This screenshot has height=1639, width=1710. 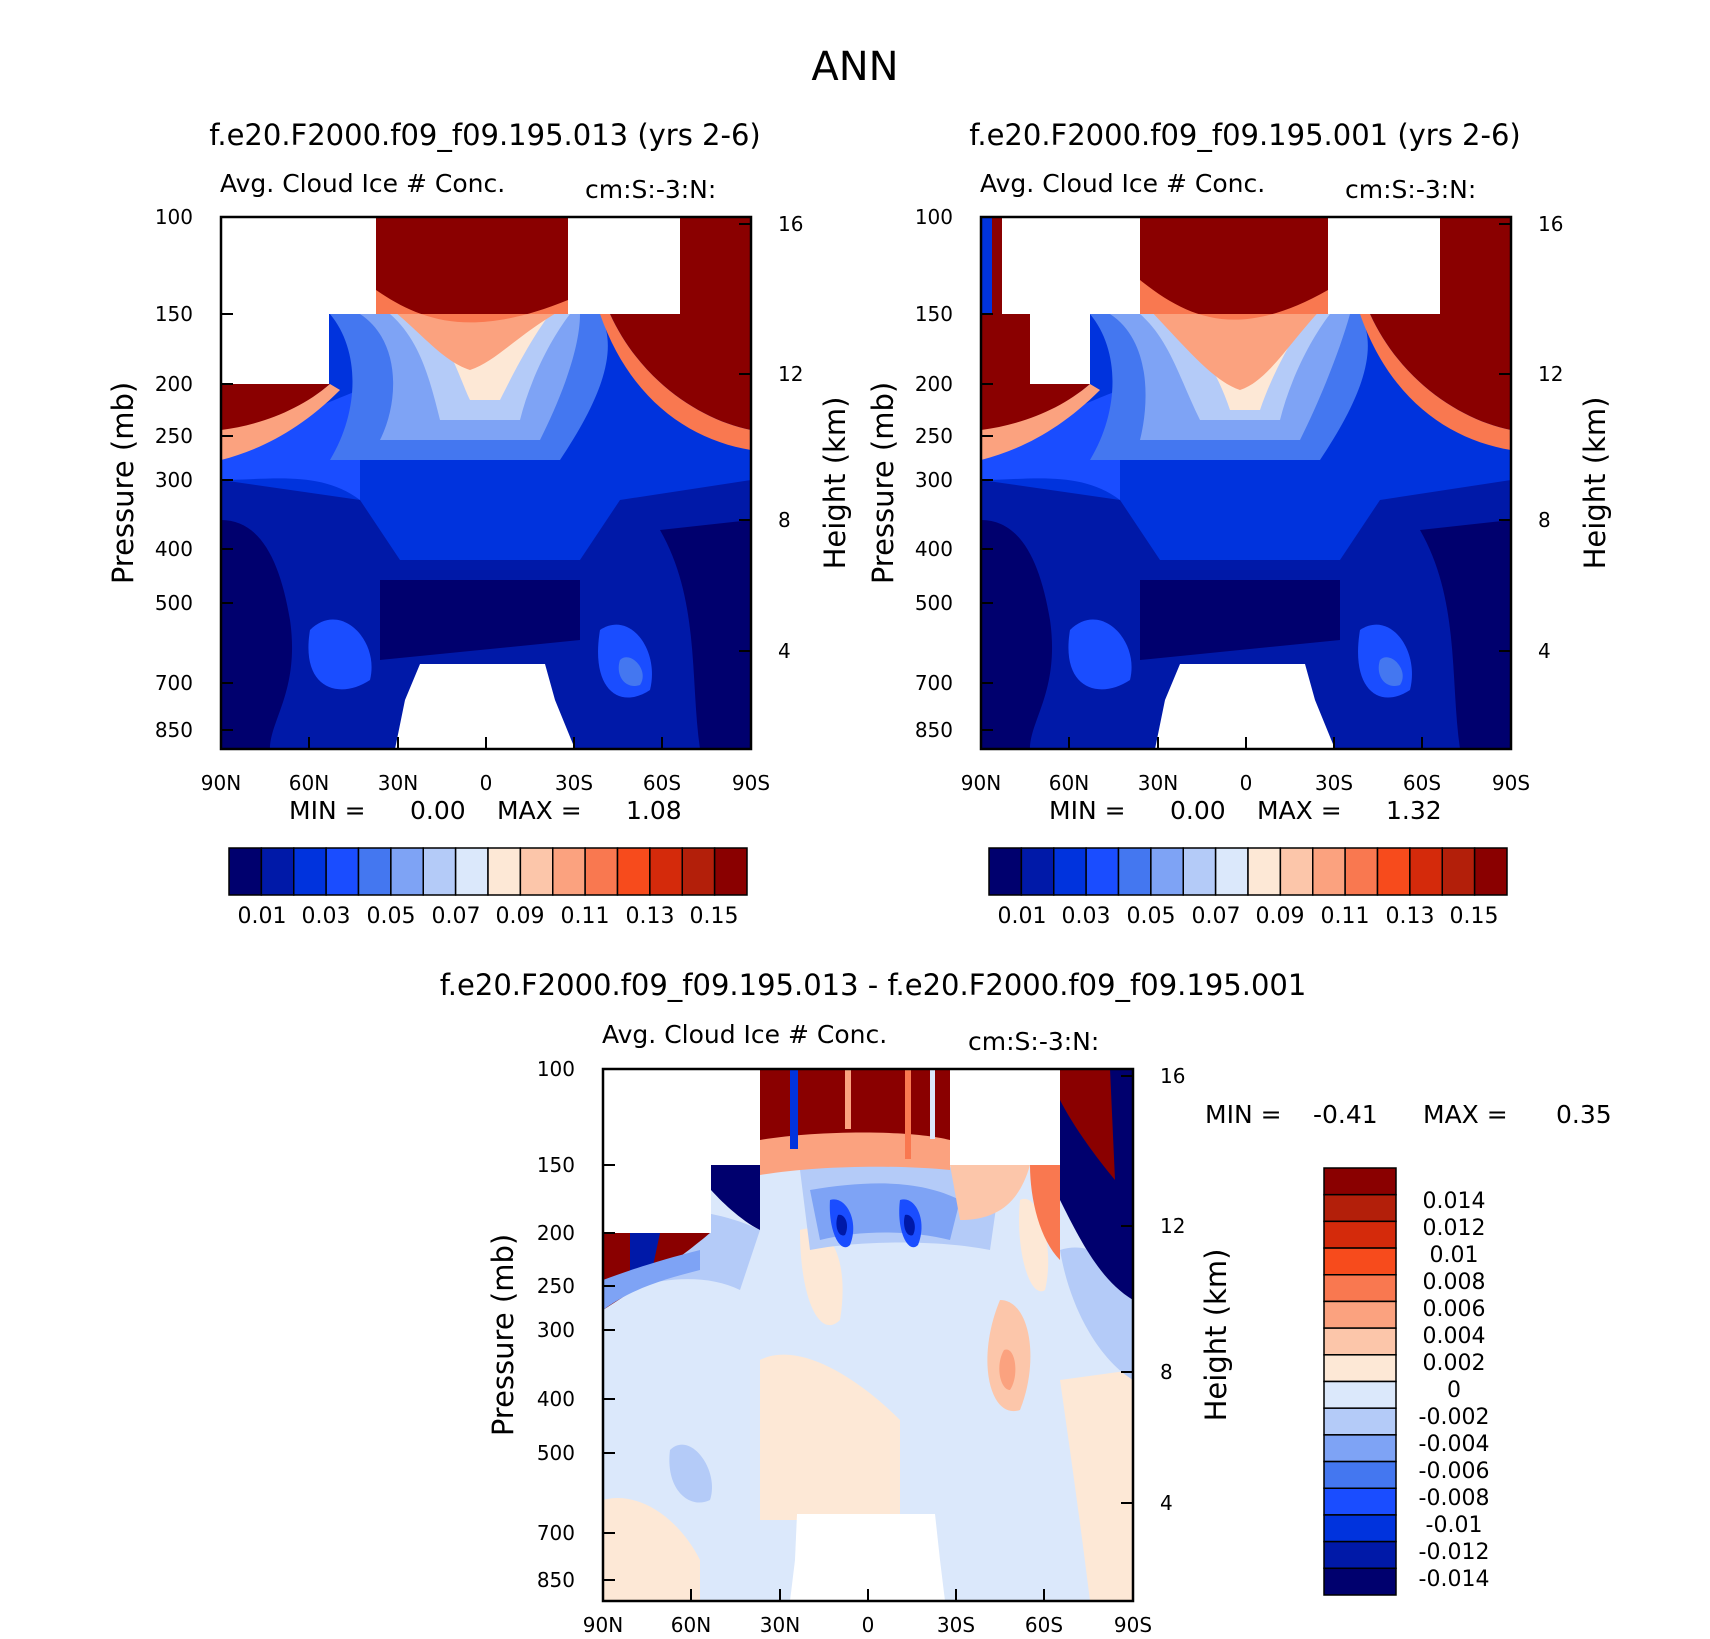 What do you see at coordinates (539, 810) in the screenshot?
I see `max-label: MAX =` at bounding box center [539, 810].